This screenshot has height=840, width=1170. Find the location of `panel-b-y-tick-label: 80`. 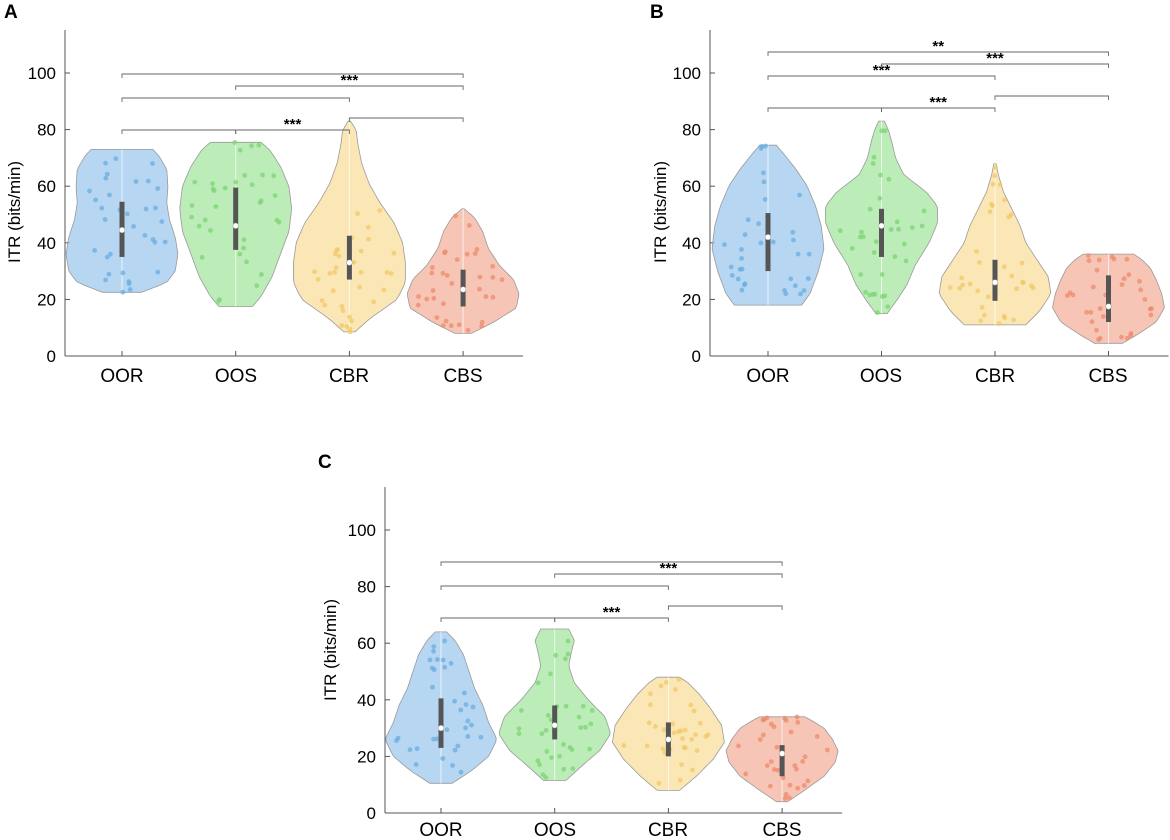

panel-b-y-tick-label: 80 is located at coordinates (691, 130).